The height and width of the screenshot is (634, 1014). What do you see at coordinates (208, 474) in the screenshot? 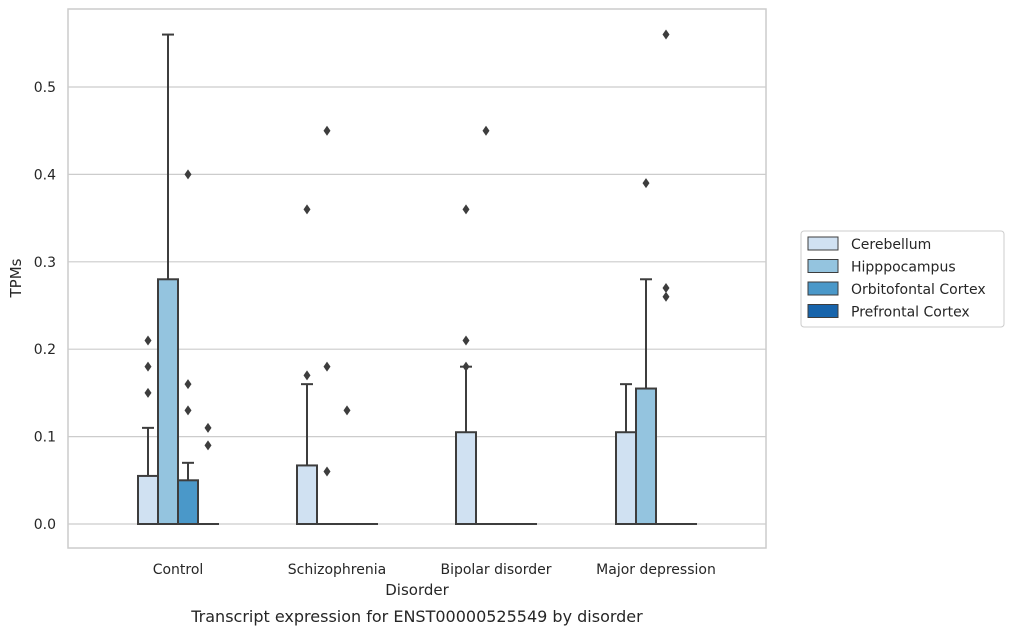
I see `box-prefrontal-cortex` at bounding box center [208, 474].